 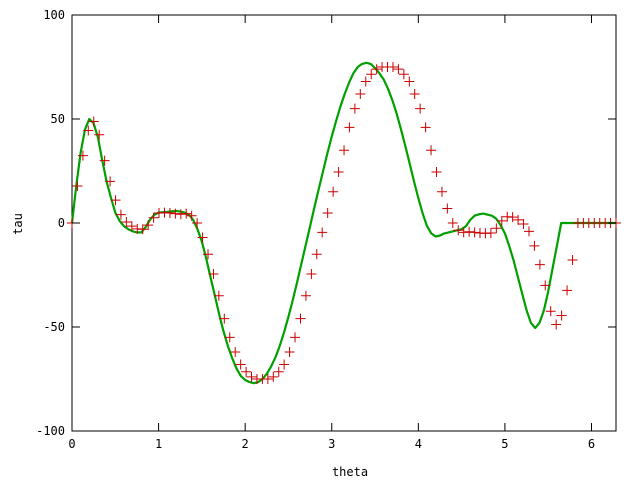 What do you see at coordinates (71, 444) in the screenshot?
I see `x-tick-label: 0` at bounding box center [71, 444].